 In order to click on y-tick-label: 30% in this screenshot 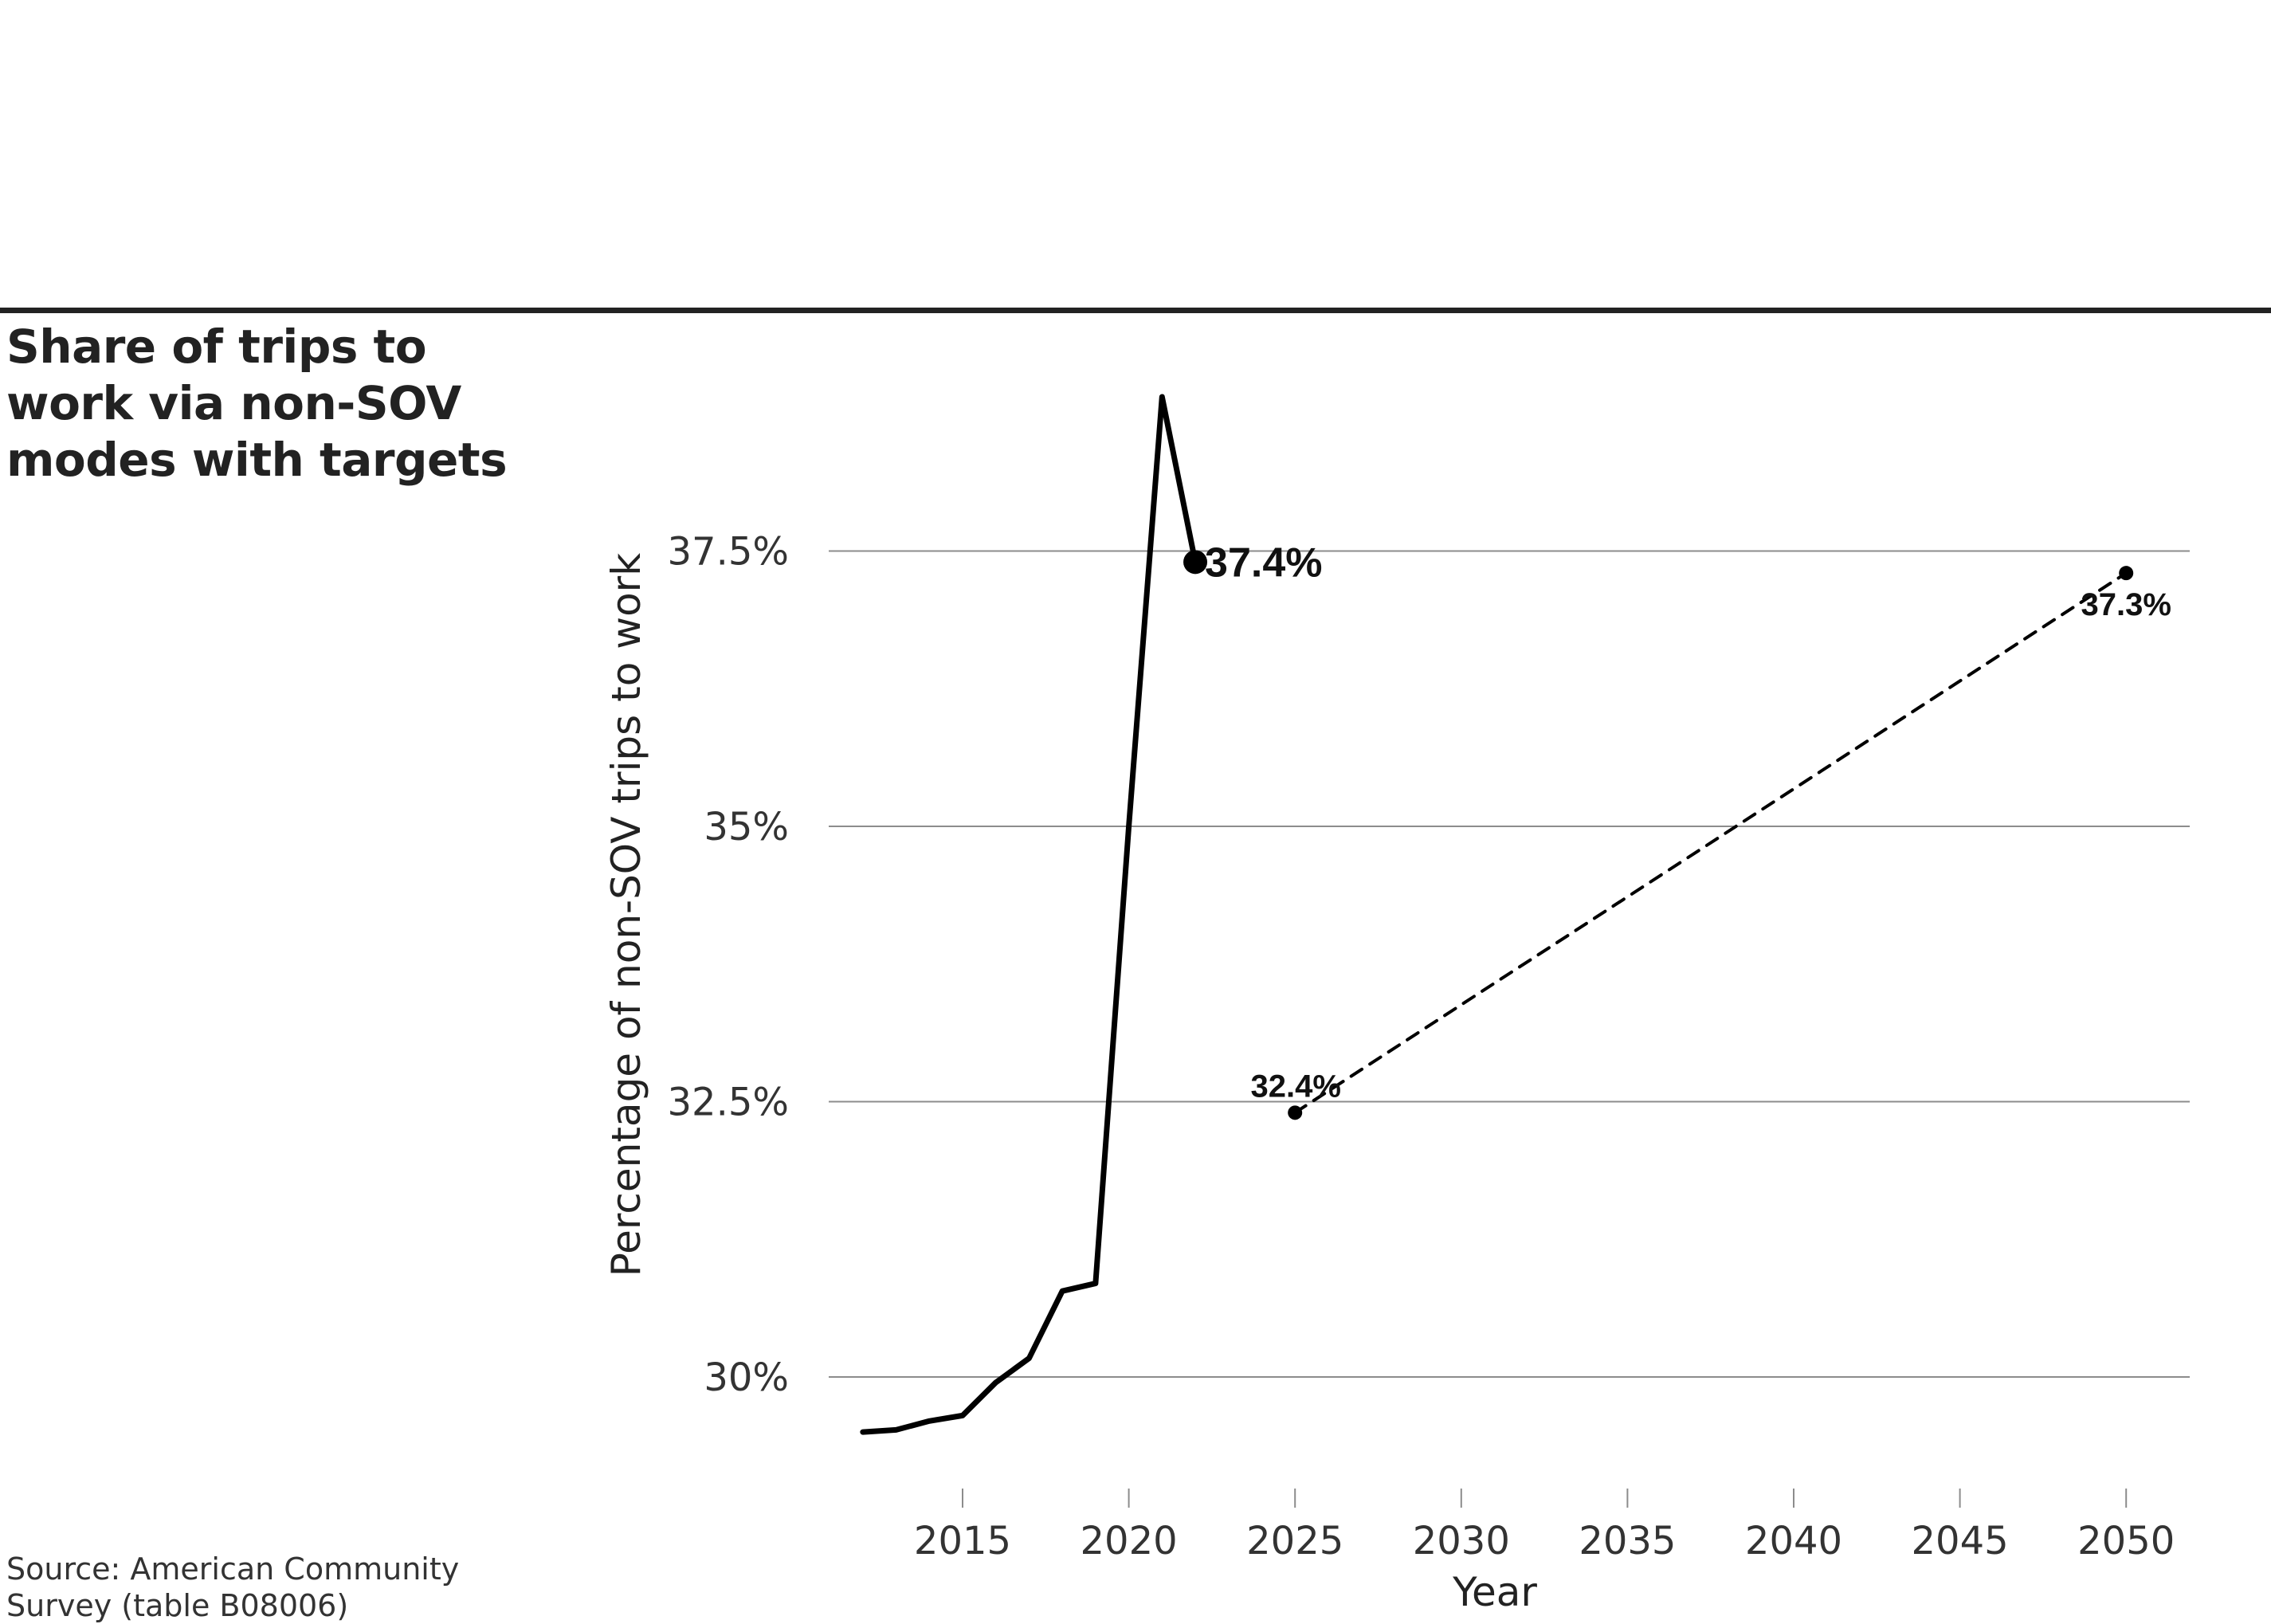, I will do `click(746, 1377)`.